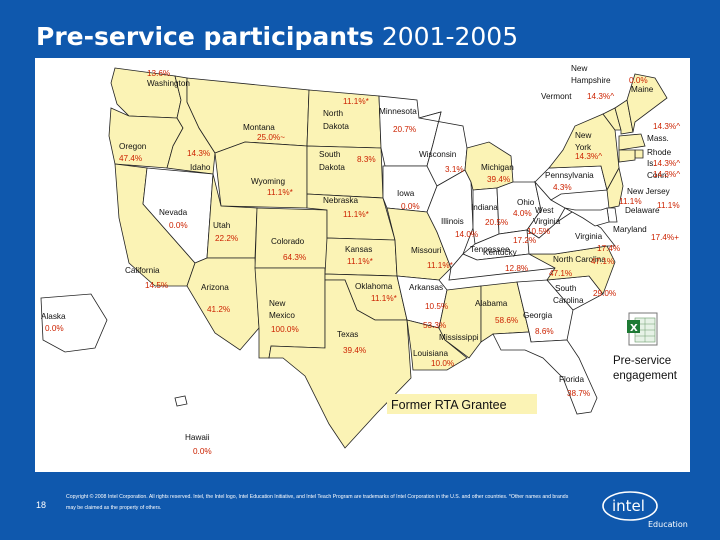 The image size is (720, 540). What do you see at coordinates (158, 73) in the screenshot?
I see `state-pct-washington: 13.6%` at bounding box center [158, 73].